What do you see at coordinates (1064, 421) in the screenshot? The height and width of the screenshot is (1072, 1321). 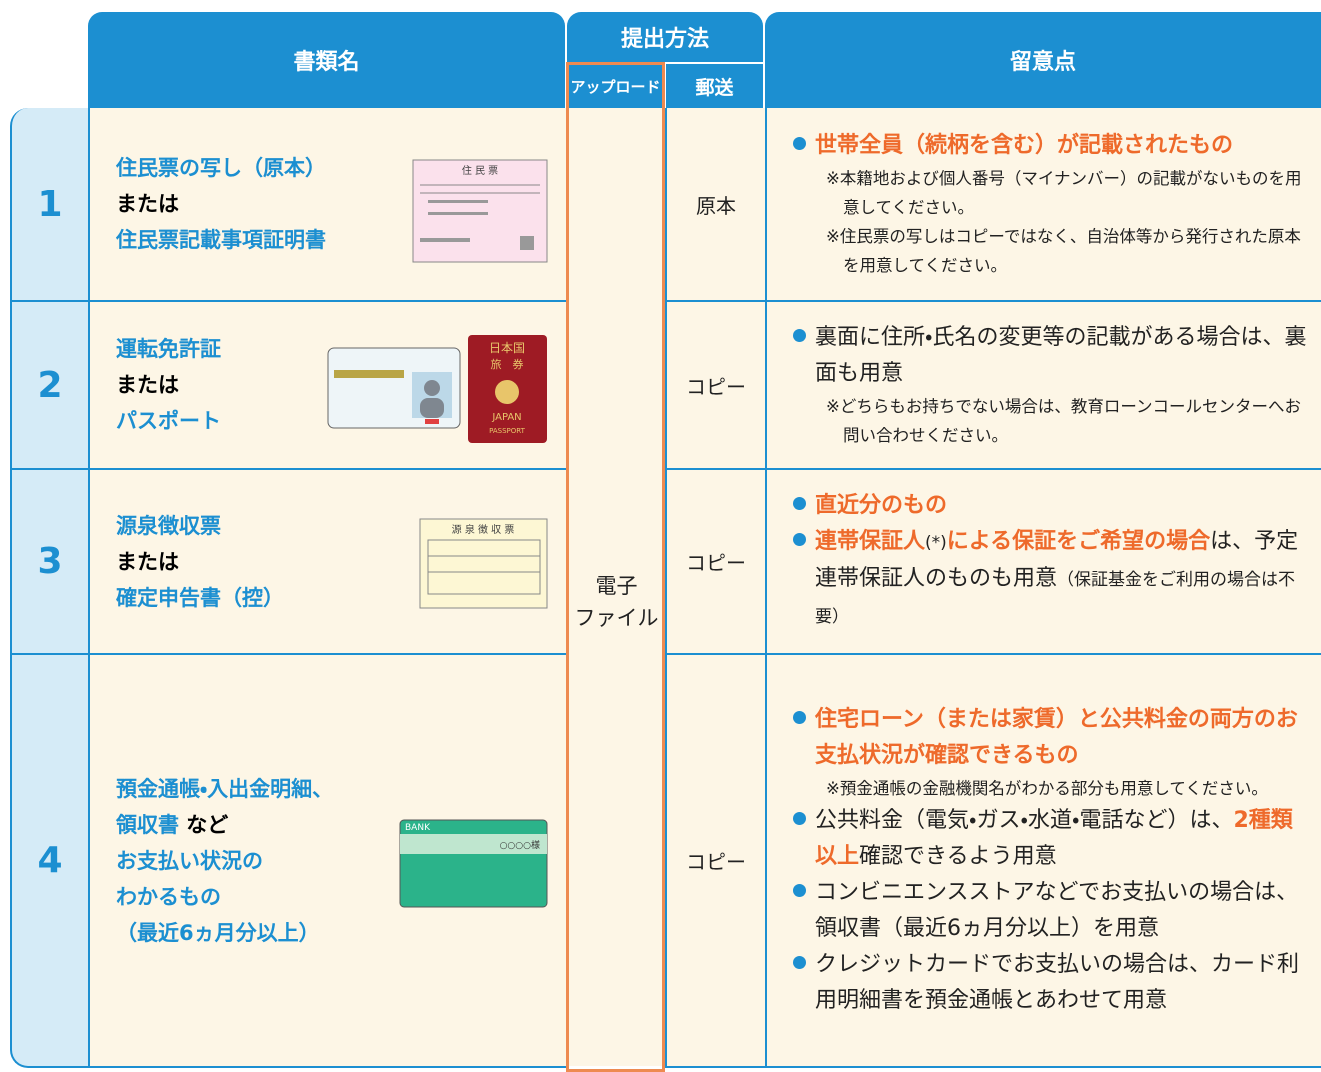 I see `note-text: ※どちらもお持ちでない場合は、教育ローンコールセンターへお問い合わせください。` at bounding box center [1064, 421].